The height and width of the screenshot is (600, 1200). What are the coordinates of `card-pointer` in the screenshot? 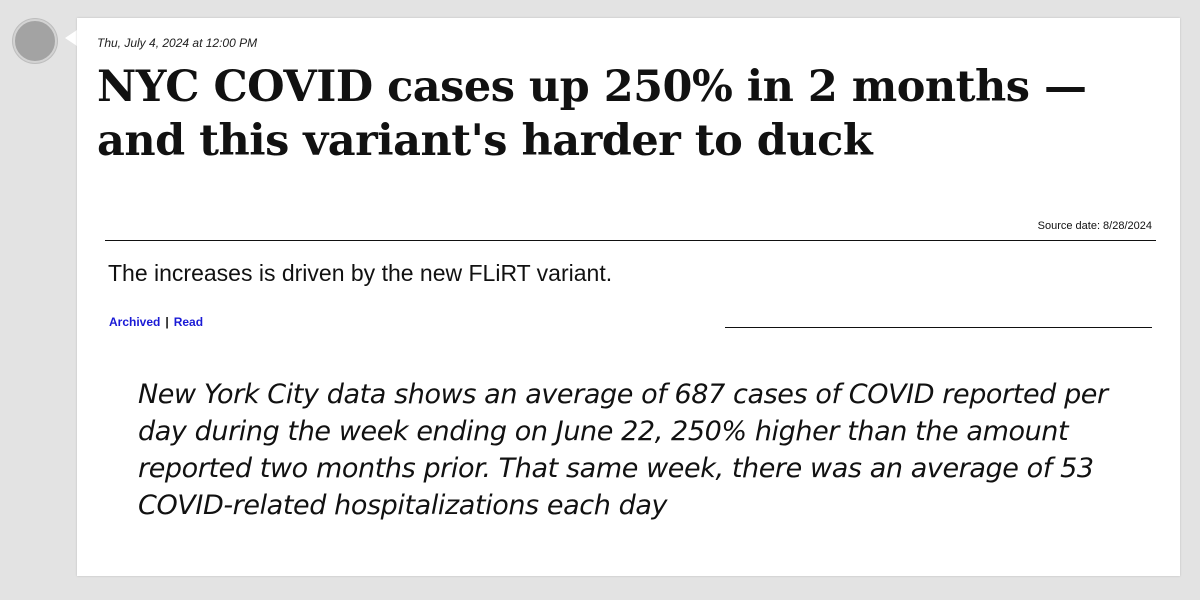 It's located at (71, 38).